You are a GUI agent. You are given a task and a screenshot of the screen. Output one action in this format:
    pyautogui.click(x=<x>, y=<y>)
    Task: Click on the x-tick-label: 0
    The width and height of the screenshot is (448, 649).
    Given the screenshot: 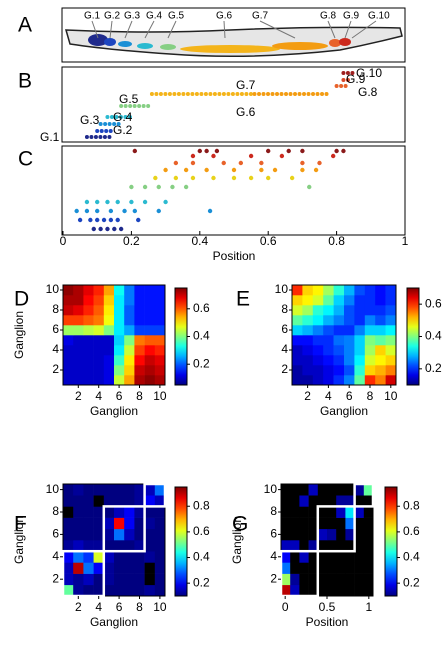 What is the action you would take?
    pyautogui.click(x=63, y=241)
    